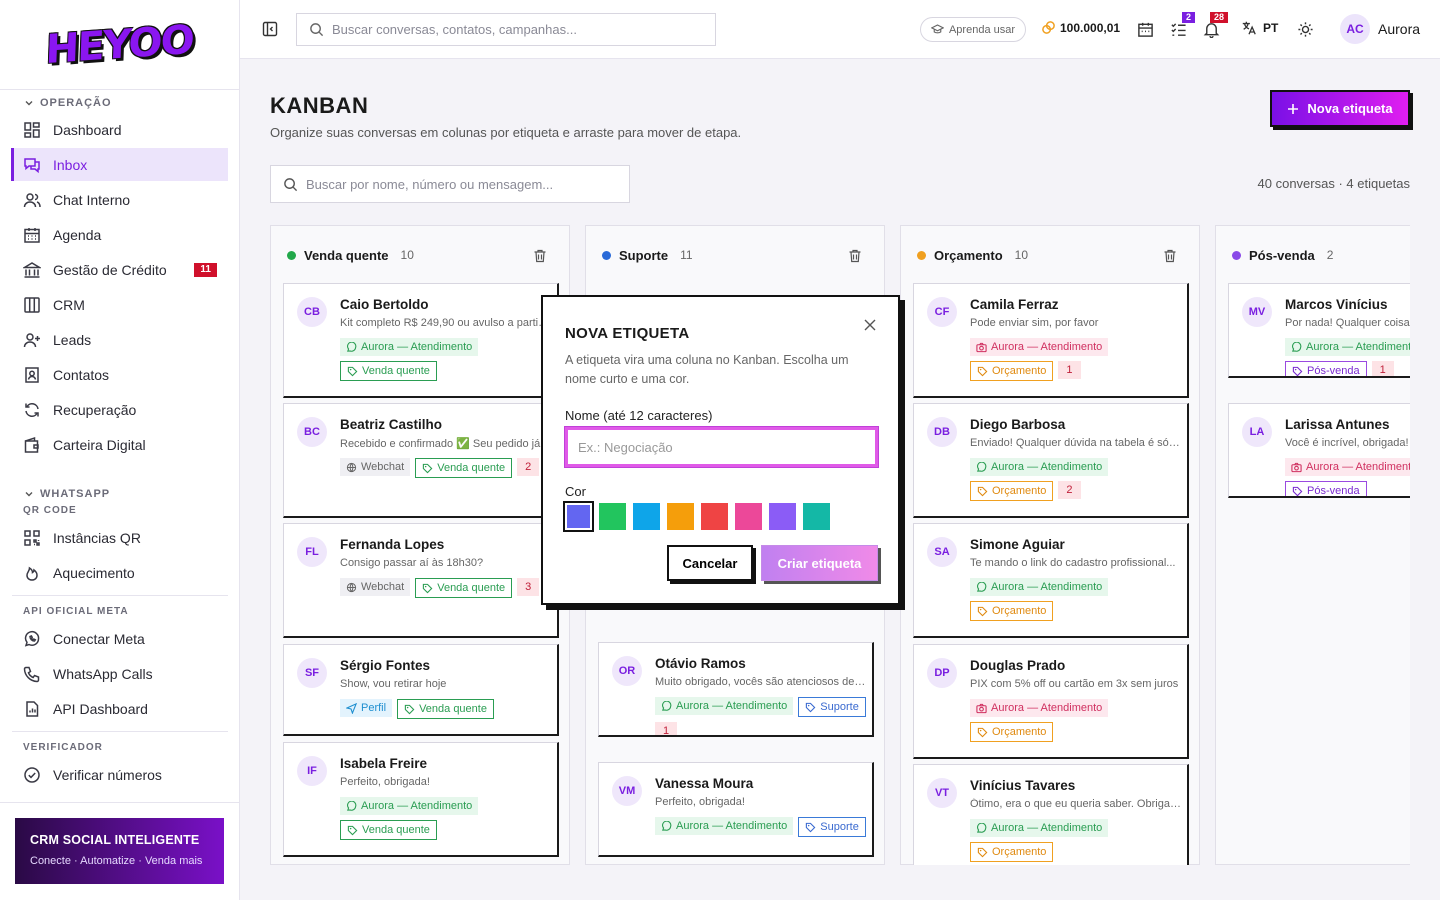  I want to click on sidebar-item-api-dashboard: API Dashboard, so click(120, 708).